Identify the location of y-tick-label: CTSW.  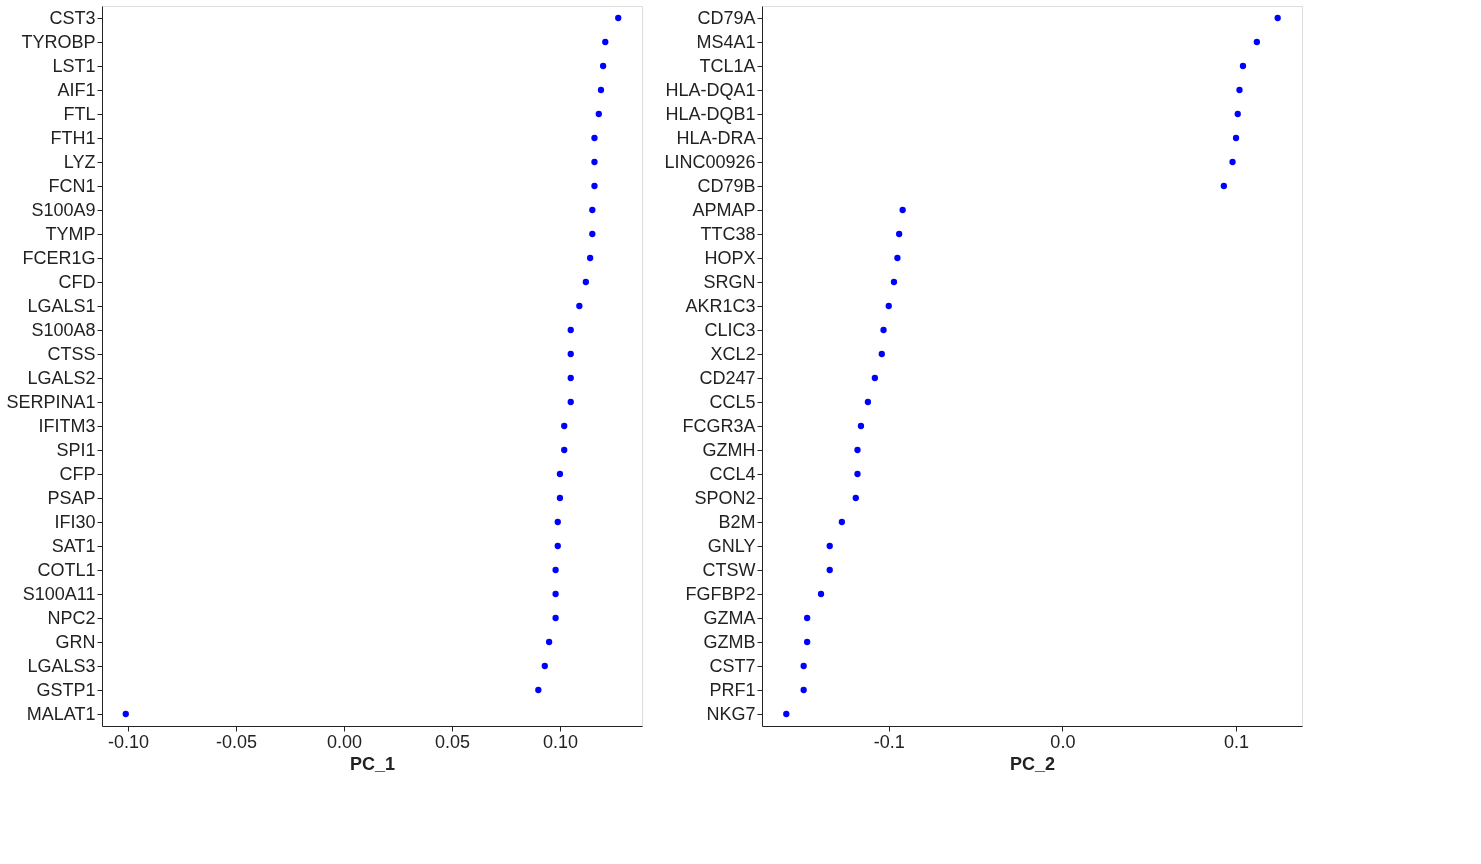
(729, 569).